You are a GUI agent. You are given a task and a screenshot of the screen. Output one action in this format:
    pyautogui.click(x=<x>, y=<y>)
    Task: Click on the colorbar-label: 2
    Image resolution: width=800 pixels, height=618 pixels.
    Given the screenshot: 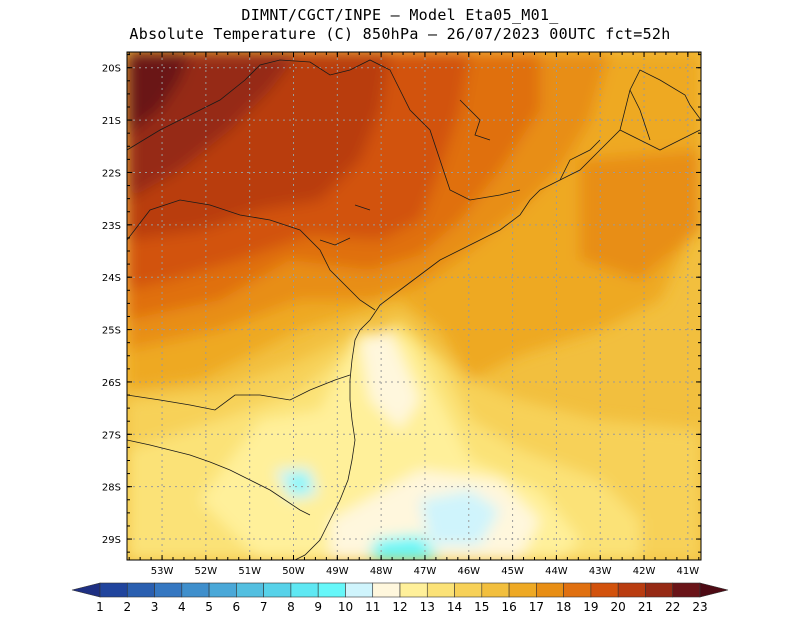 What is the action you would take?
    pyautogui.click(x=127, y=607)
    